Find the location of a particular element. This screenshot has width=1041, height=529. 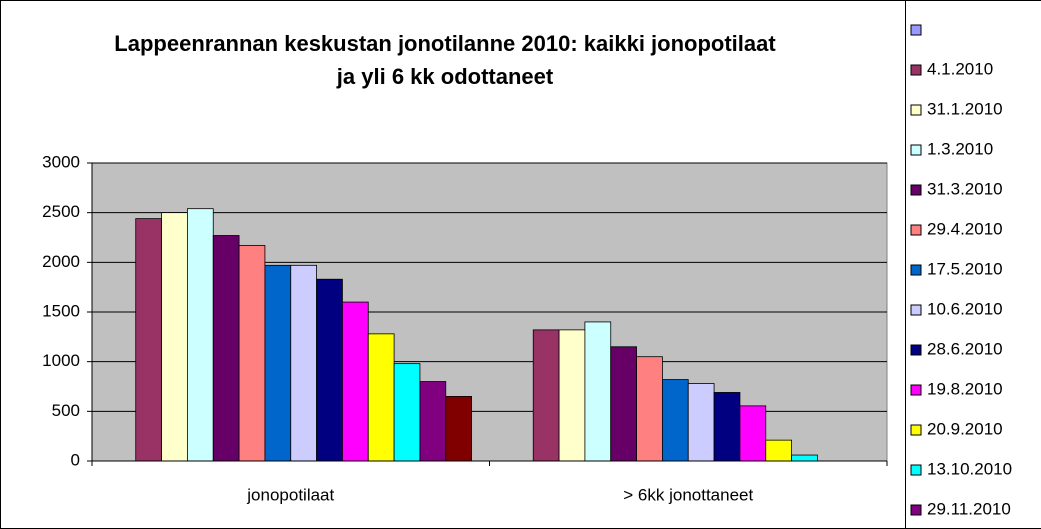

legend-box is located at coordinates (973, 264).